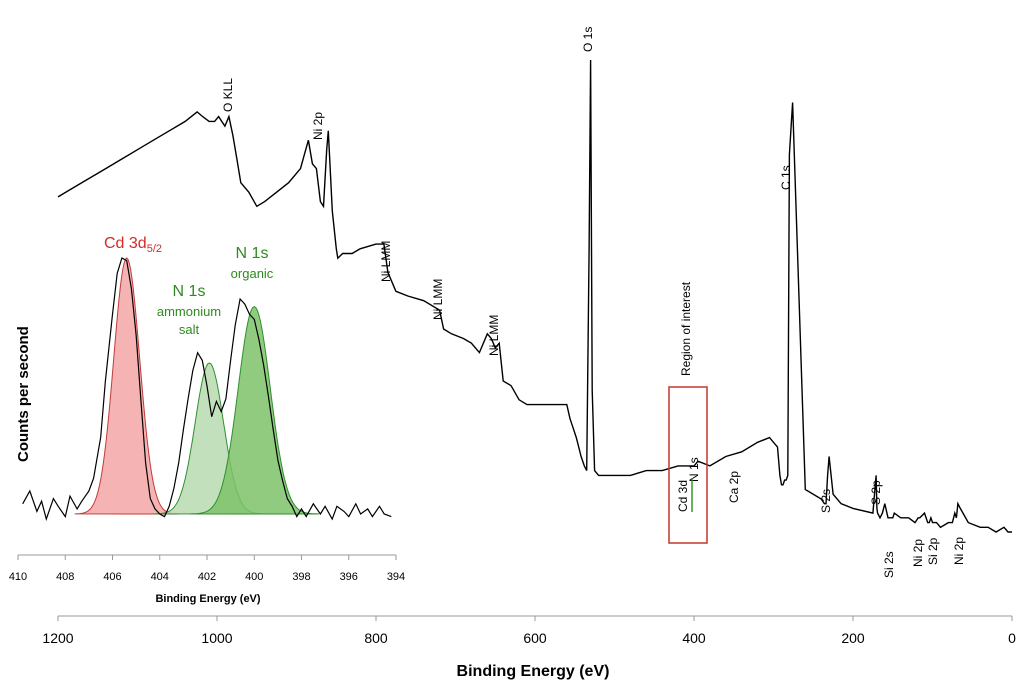 The width and height of the screenshot is (1024, 689). What do you see at coordinates (853, 638) in the screenshot?
I see `main-tick-label: 200` at bounding box center [853, 638].